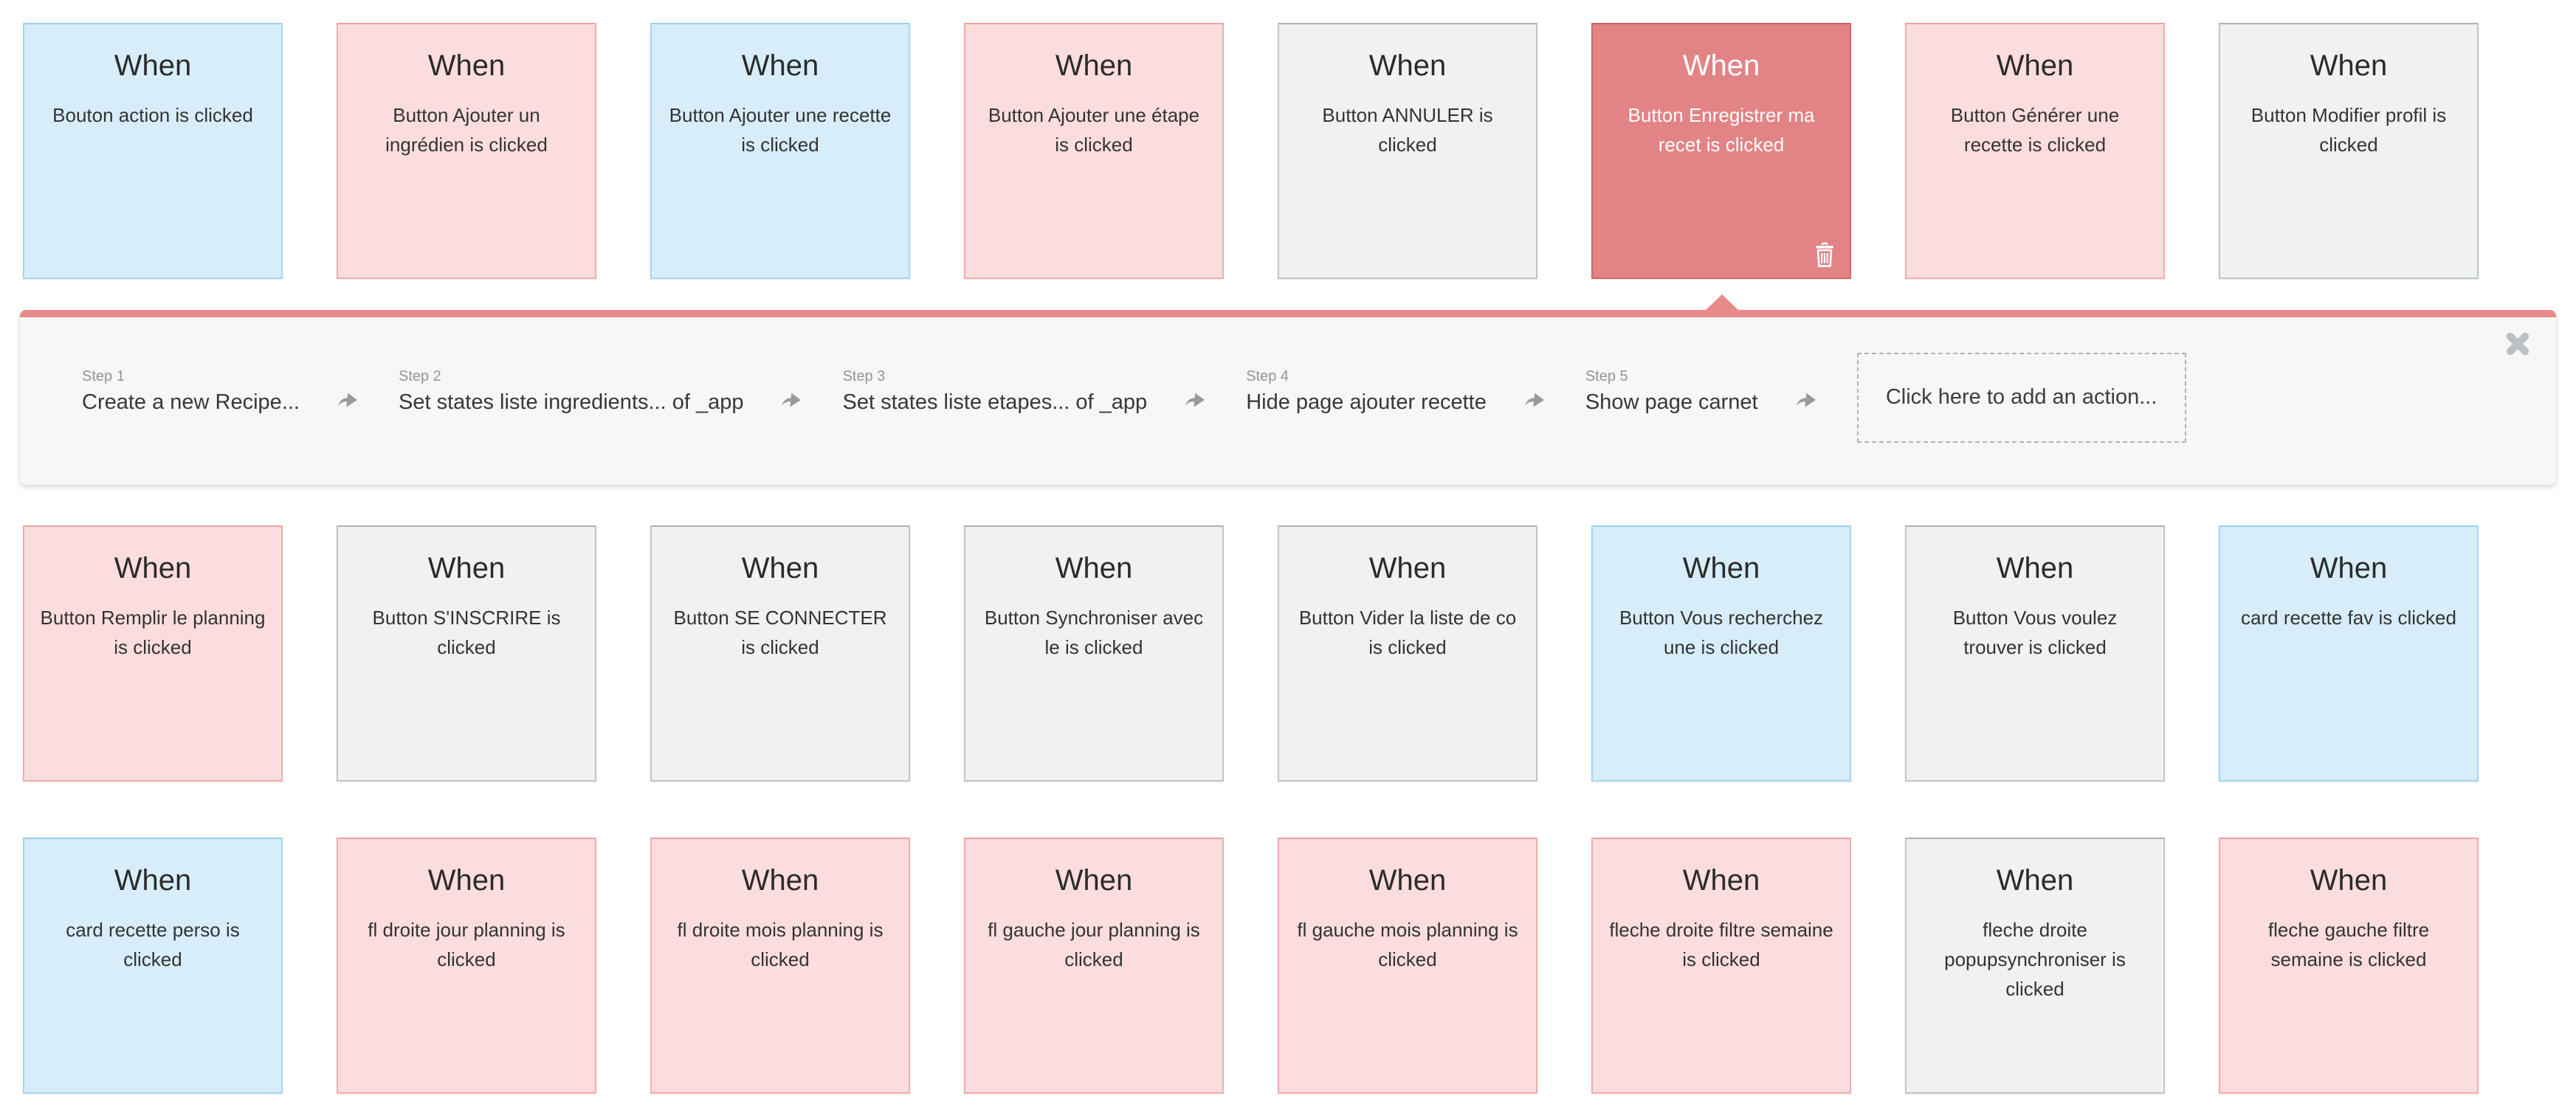  Describe the element at coordinates (1721, 130) in the screenshot. I see `card-text: Button Enregistrer ma recet is clicked` at that location.